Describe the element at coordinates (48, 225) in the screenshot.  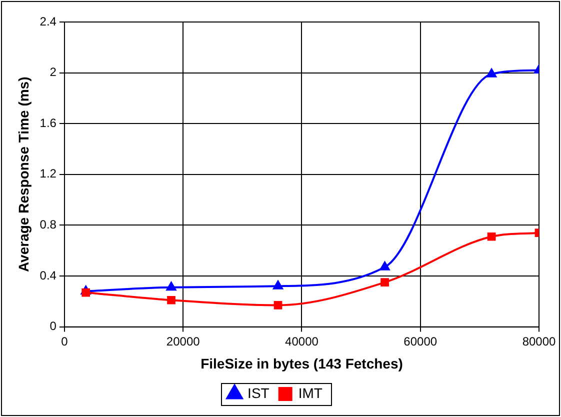
I see `y-tick-label: 0.8` at that location.